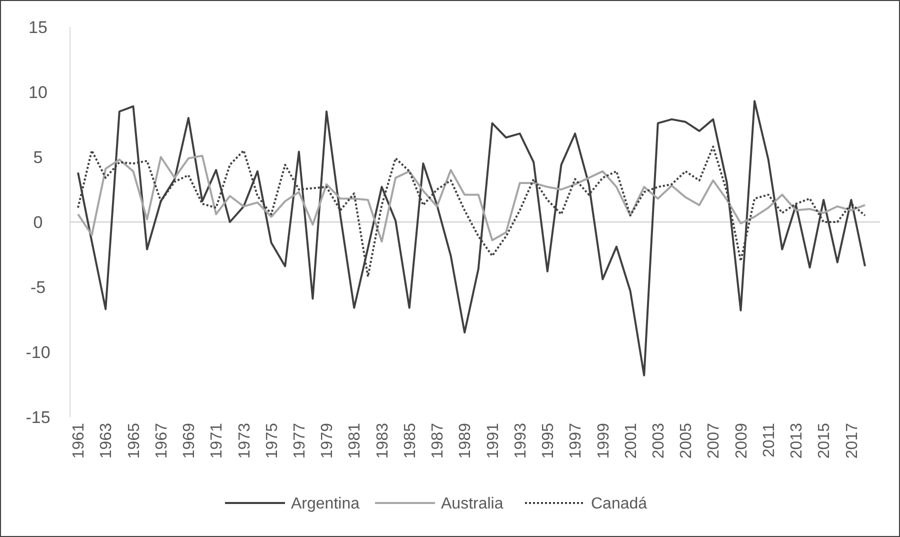 This screenshot has width=900, height=537. I want to click on y-tick-label: 15, so click(38, 27).